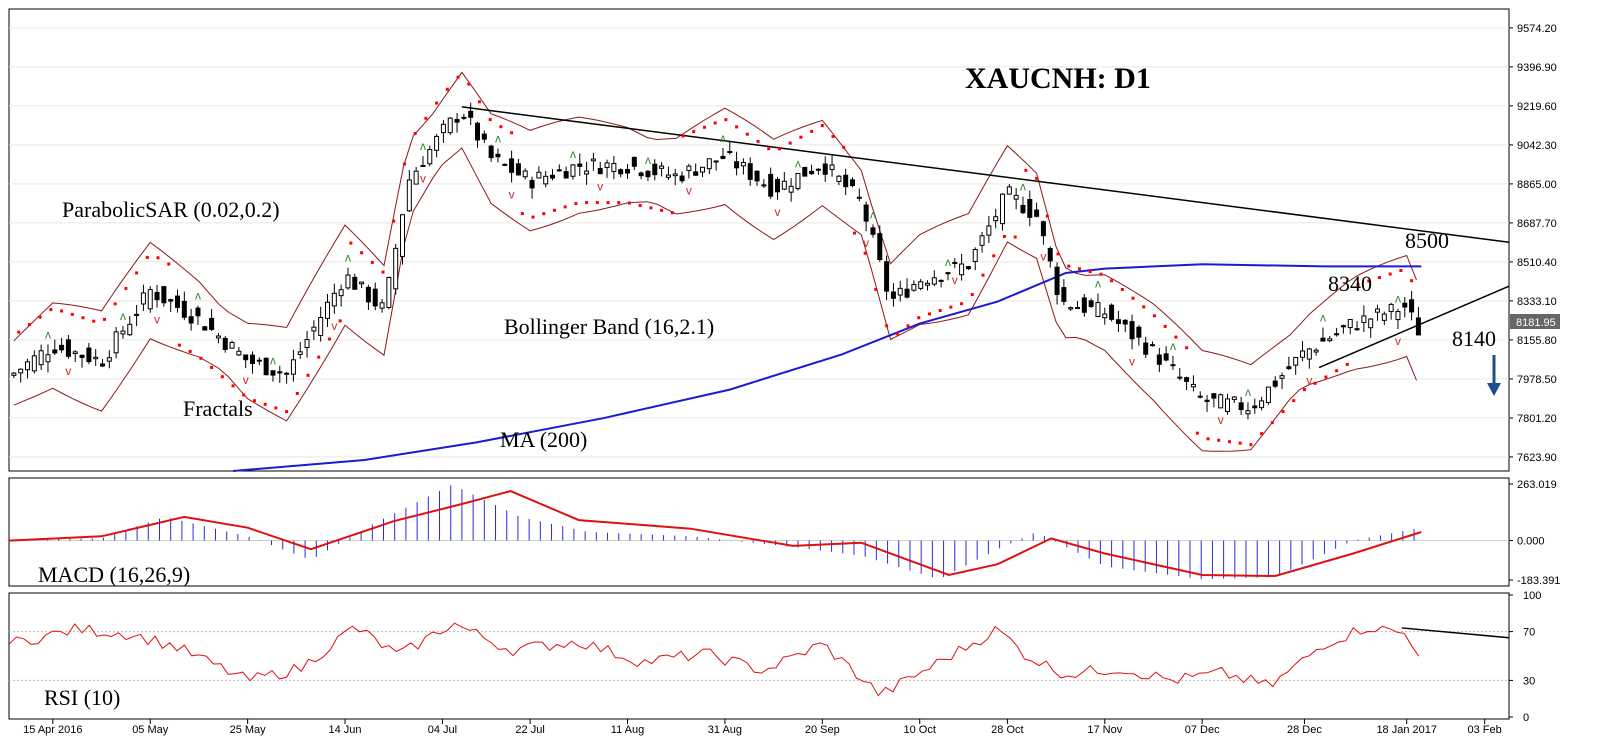 This screenshot has height=754, width=1598. I want to click on date-tick-label: 11 Aug, so click(627, 730).